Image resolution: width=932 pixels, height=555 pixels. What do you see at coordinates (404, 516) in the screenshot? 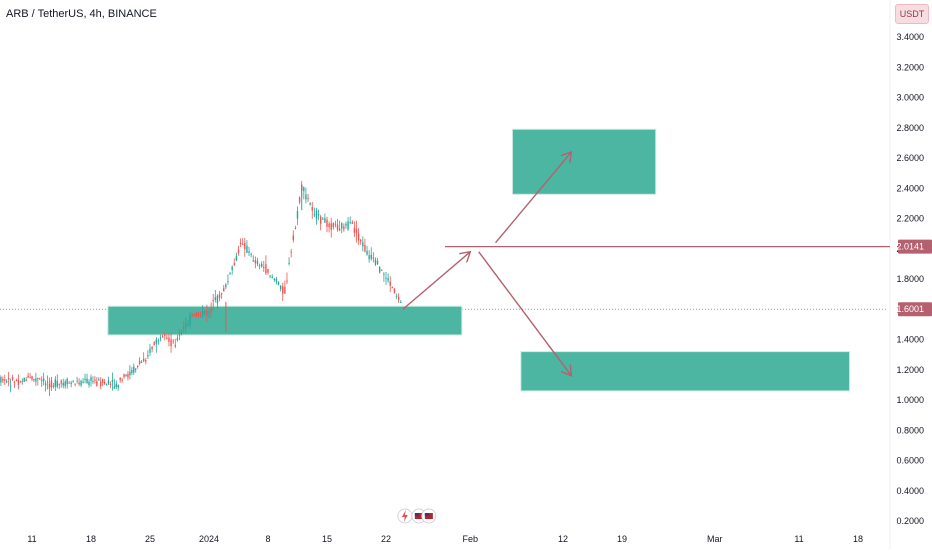
I see `flash-glyph-icon` at bounding box center [404, 516].